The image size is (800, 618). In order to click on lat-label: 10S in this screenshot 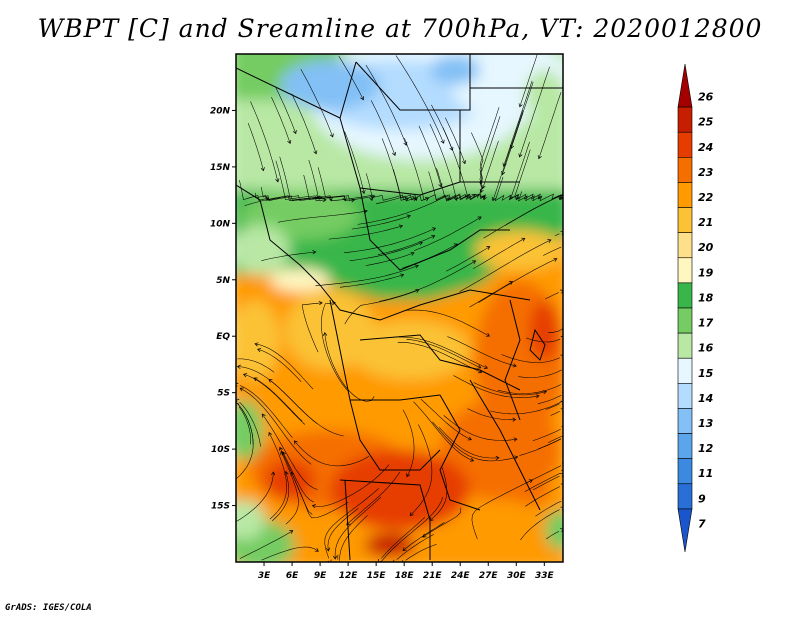, I will do `click(220, 450)`.